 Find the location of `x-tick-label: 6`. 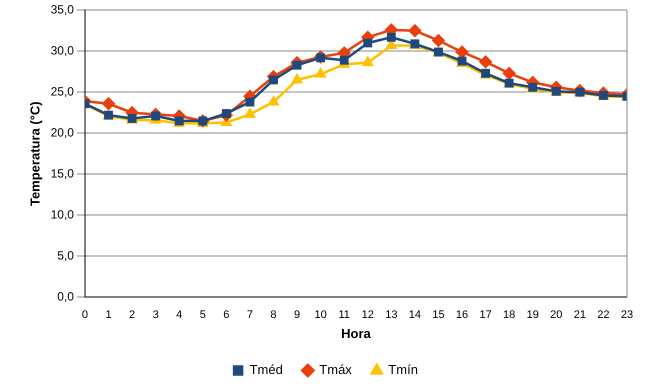

x-tick-label: 6 is located at coordinates (226, 314).